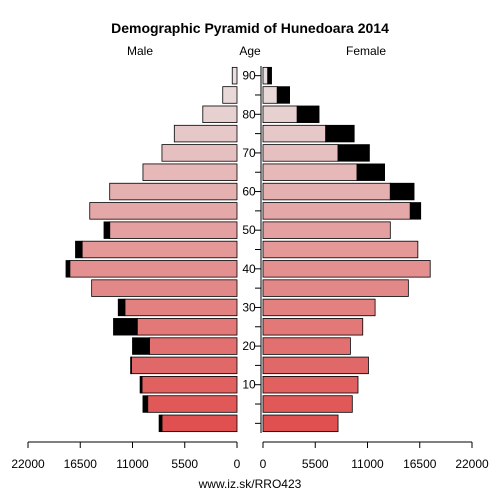 The image size is (500, 500). What do you see at coordinates (249, 153) in the screenshot?
I see `age-tick-label: 70` at bounding box center [249, 153].